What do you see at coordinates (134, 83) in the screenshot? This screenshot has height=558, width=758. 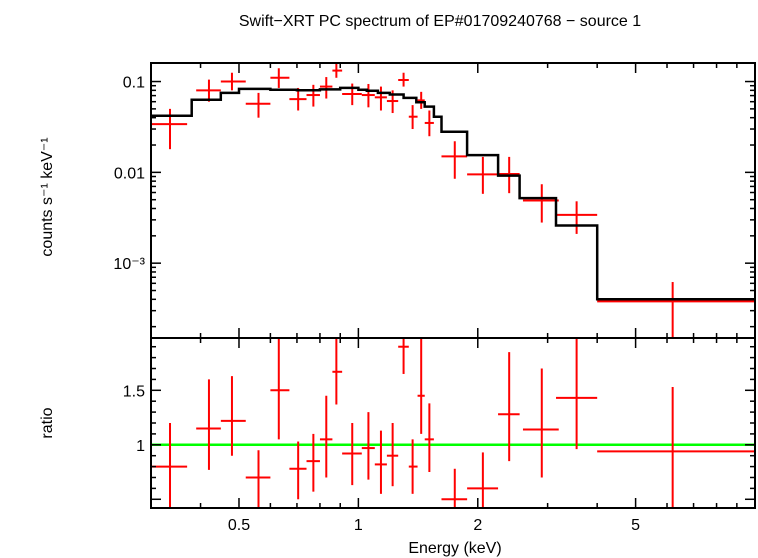 I see `y-tick-label: 0.1` at bounding box center [134, 83].